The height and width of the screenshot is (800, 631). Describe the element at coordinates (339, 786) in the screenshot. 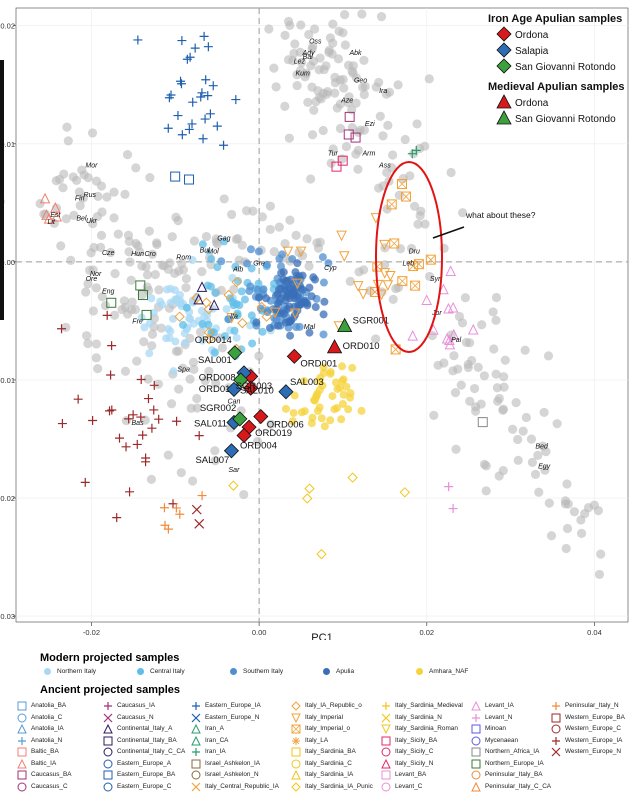

I see `ancient-legend-label: Italy_Sardinia_IA_Punic` at that location.